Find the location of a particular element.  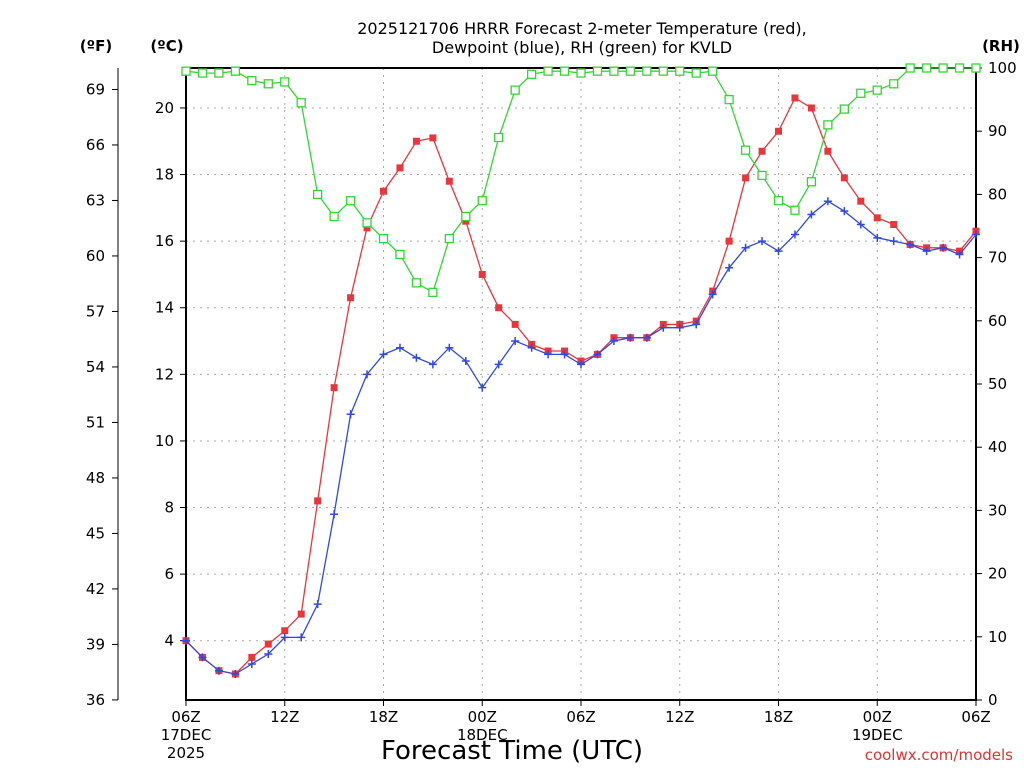

fahrenheit-tick-label: 63 is located at coordinates (95, 200).